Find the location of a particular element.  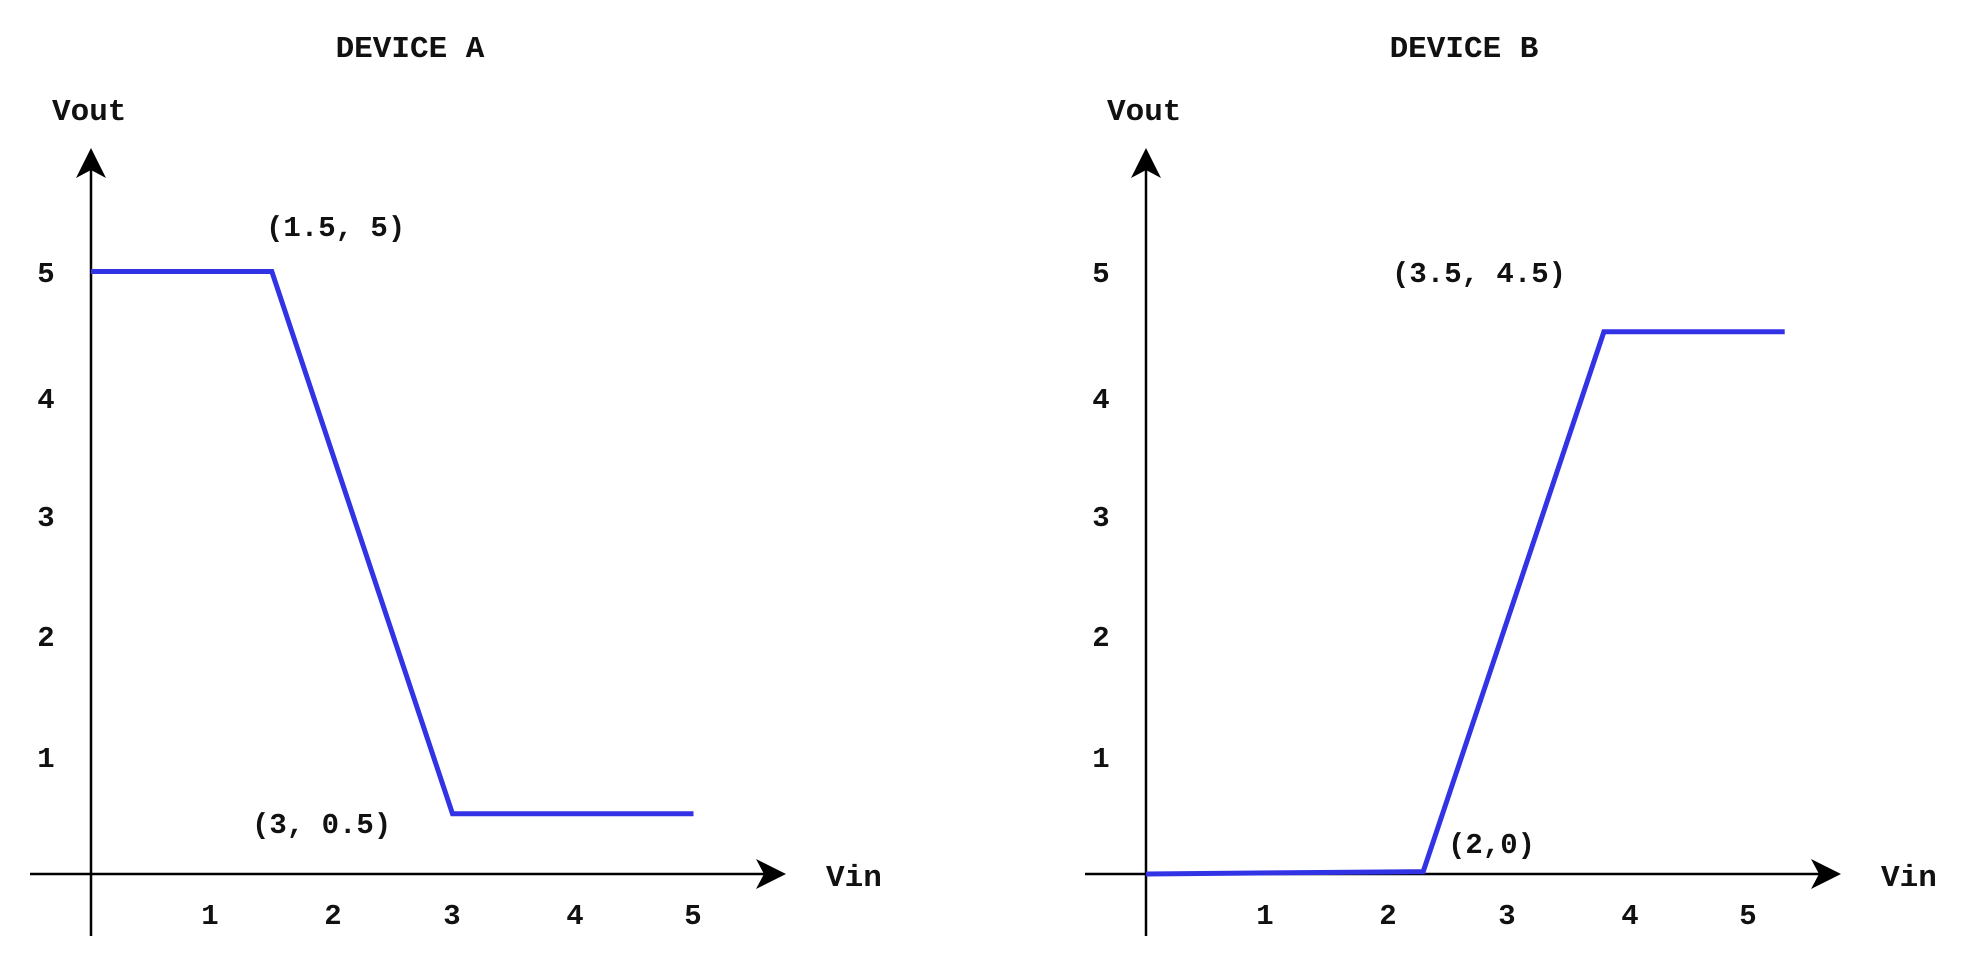

device-a-y-tick: 5 is located at coordinates (45, 274).